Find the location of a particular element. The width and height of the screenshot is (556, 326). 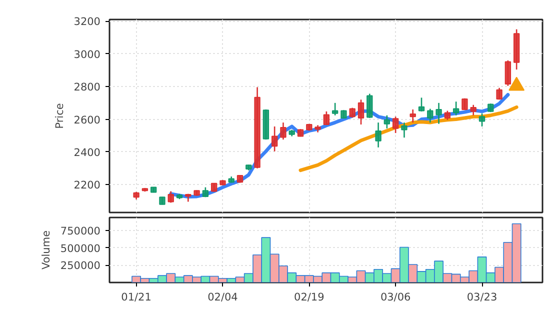

y-tick-label: 2200 is located at coordinates (87, 186).